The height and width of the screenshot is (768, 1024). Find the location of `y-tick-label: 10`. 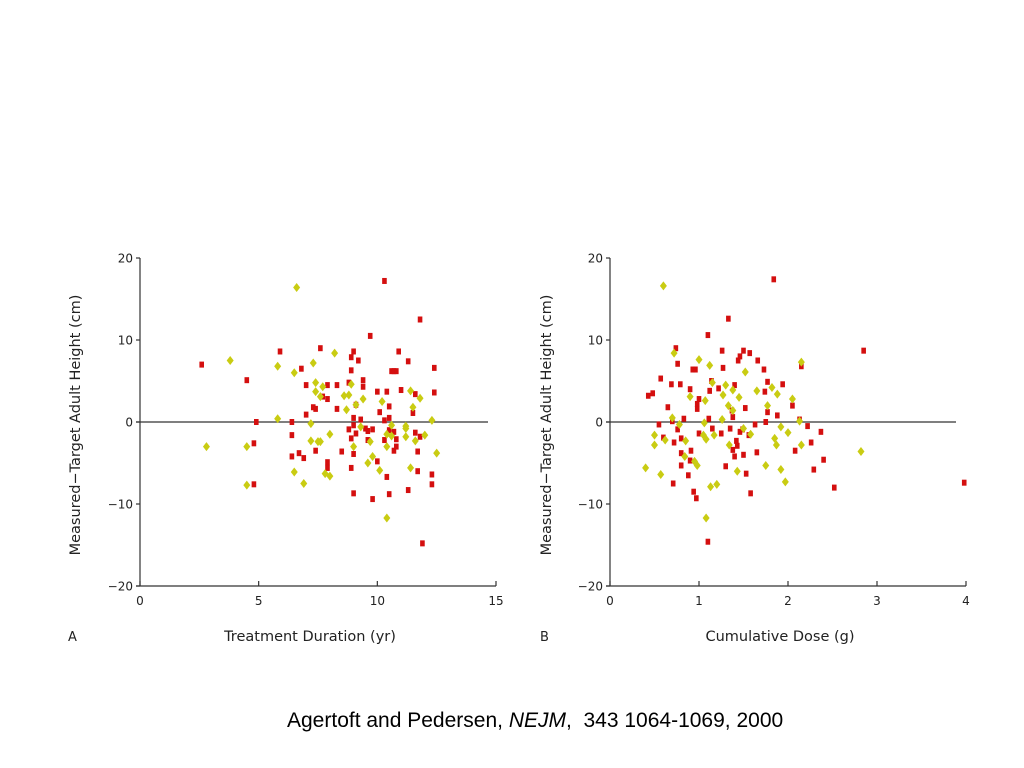

y-tick-label: 10 is located at coordinates (595, 341).